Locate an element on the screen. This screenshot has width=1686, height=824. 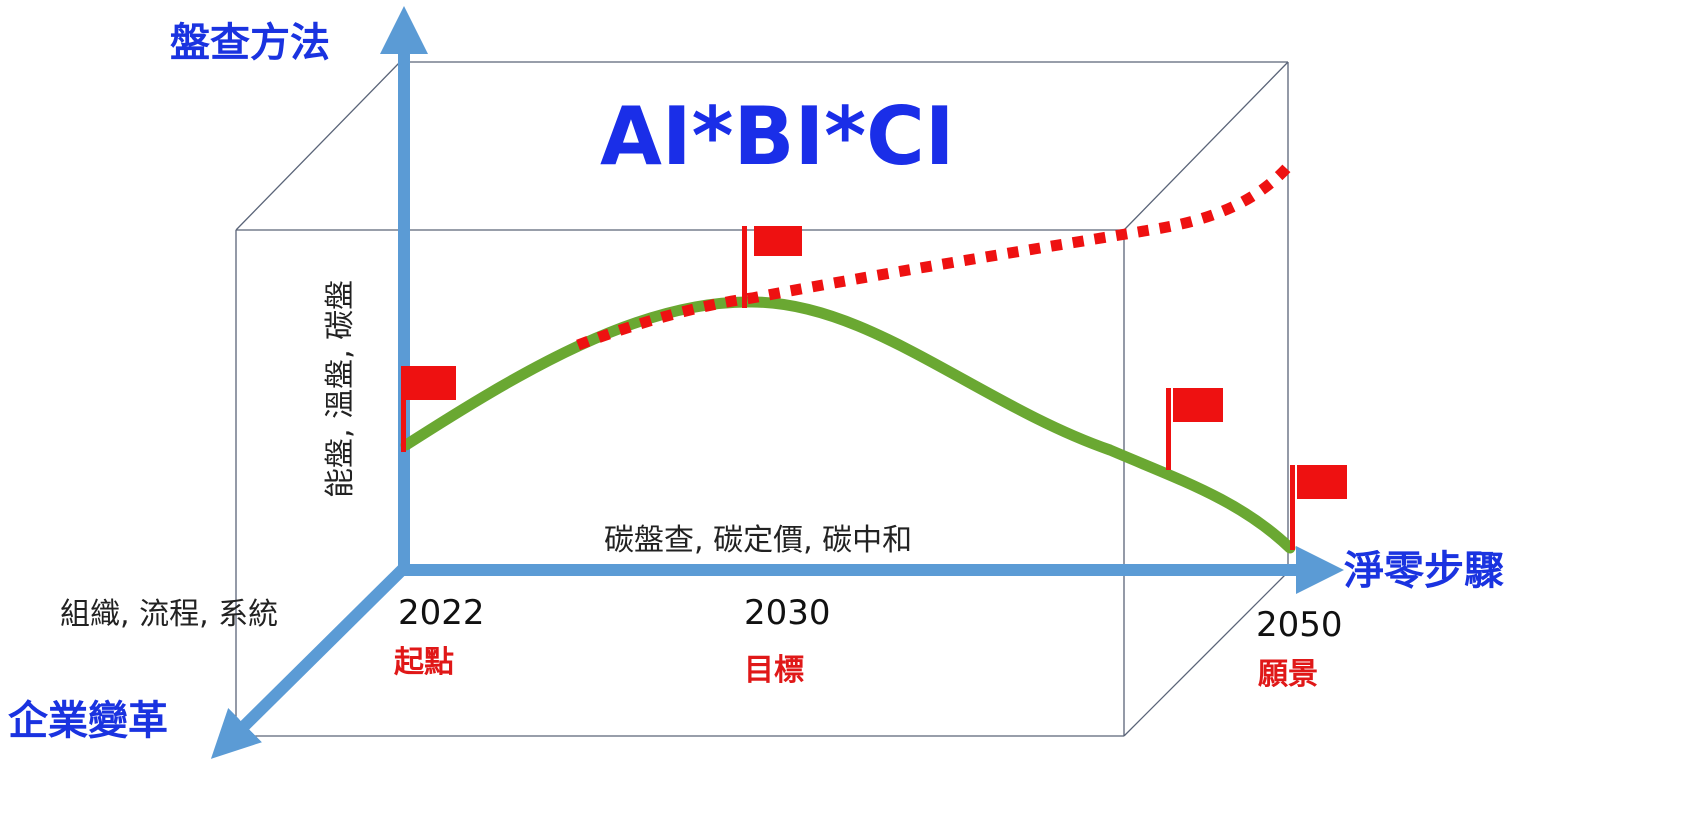
milestone-label: 起點 is located at coordinates (424, 662).